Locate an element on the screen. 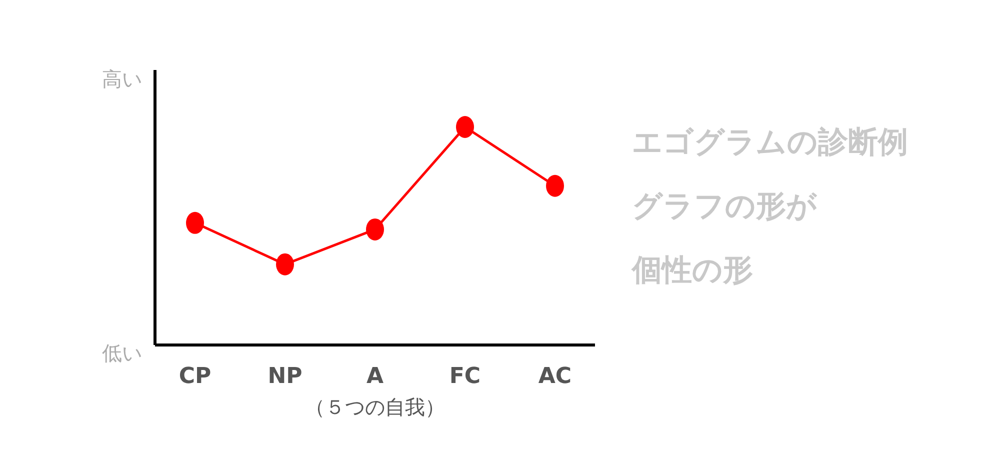 Image resolution: width=1000 pixels, height=450 pixels. text: 高い is located at coordinates (122, 79).